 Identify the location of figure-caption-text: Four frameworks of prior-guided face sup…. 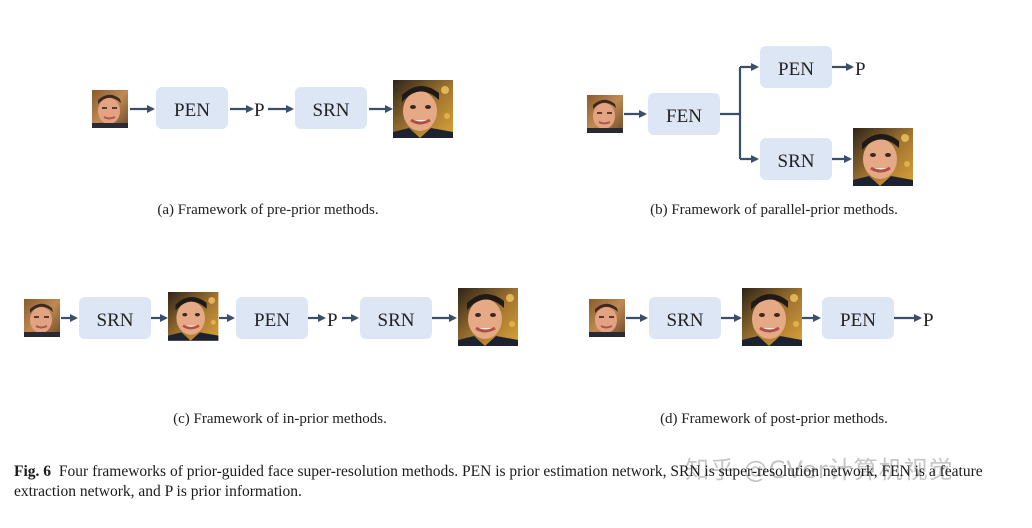
(498, 481).